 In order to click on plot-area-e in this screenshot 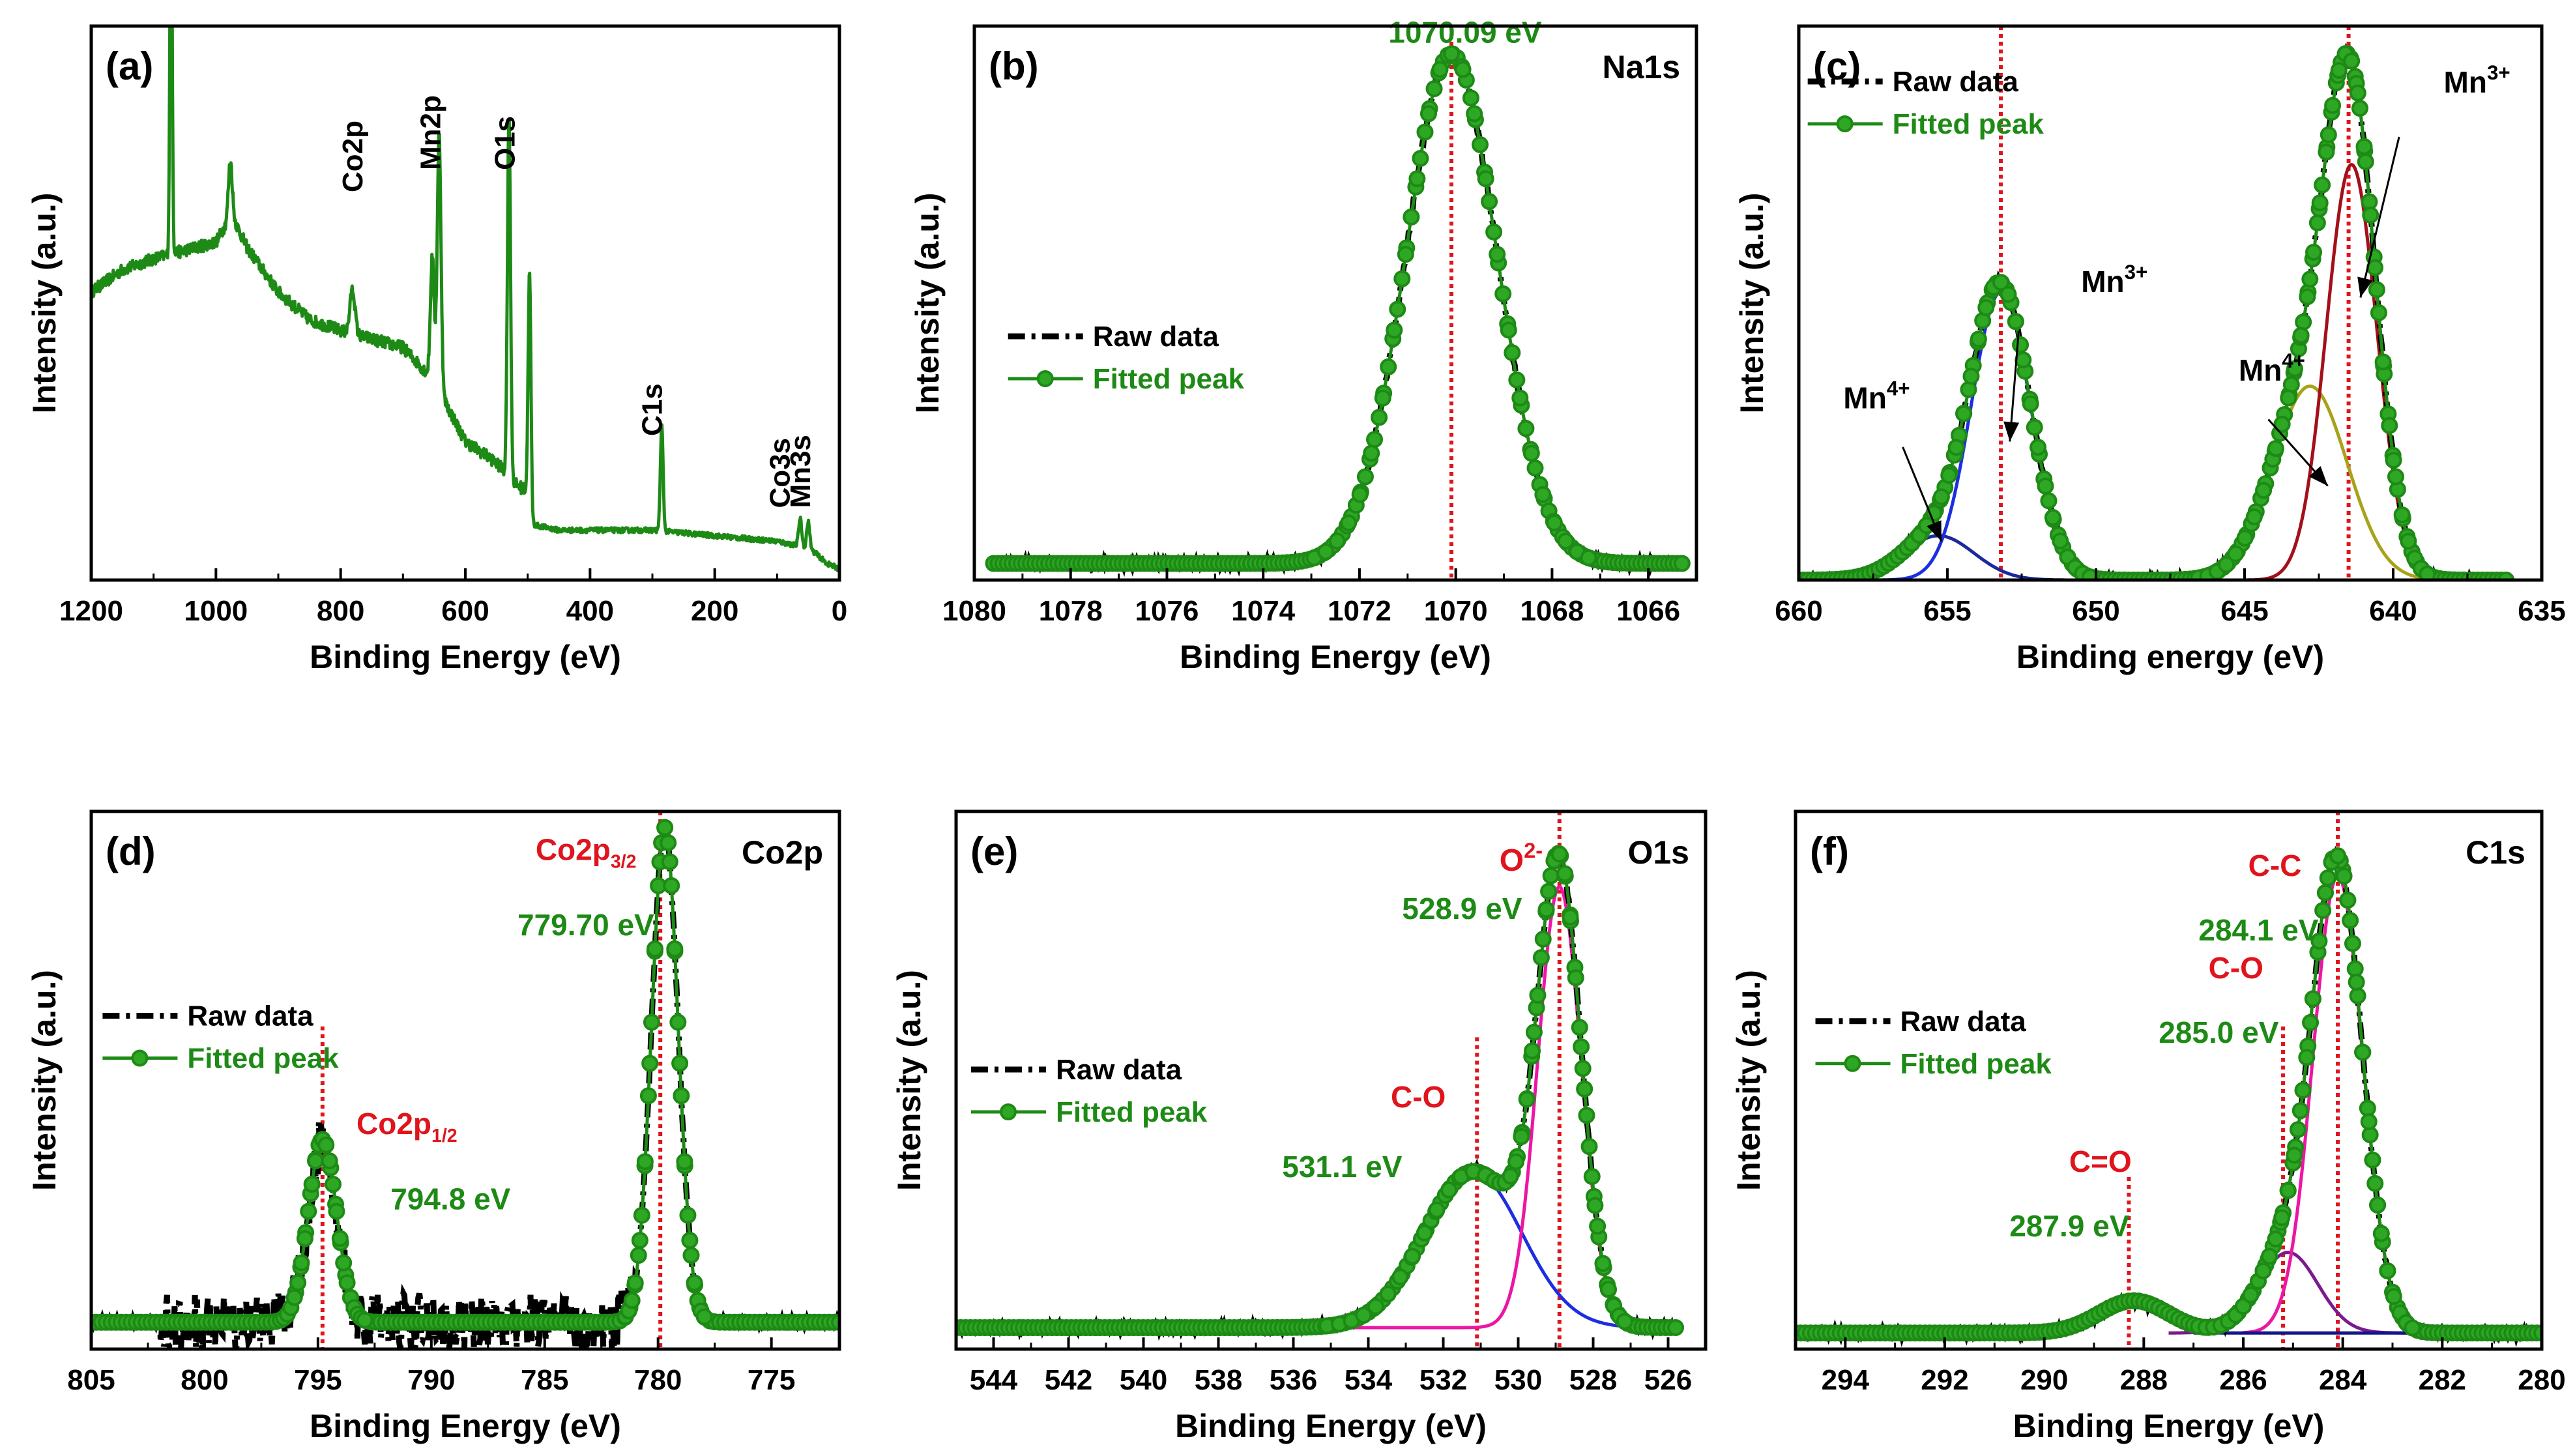, I will do `click(1320, 1080)`.